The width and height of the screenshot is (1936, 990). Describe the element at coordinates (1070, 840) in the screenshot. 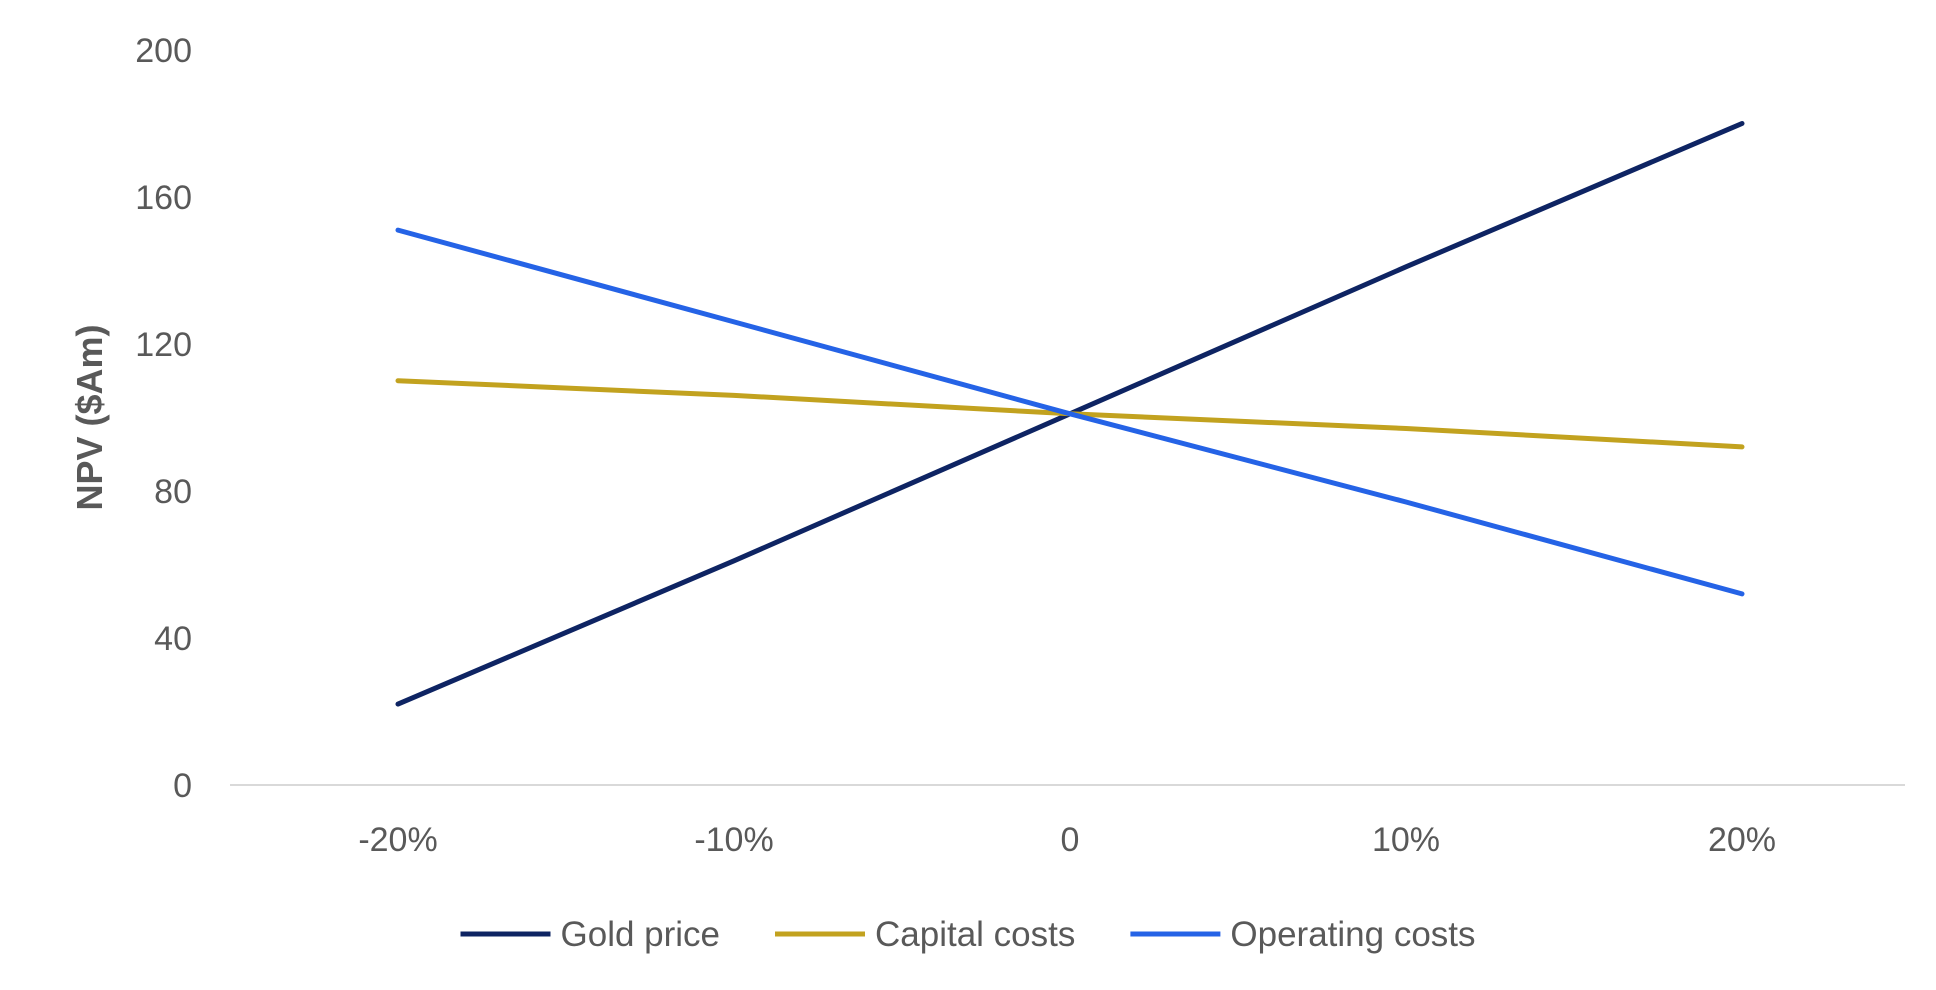

I see `x-tick-label: 0` at that location.